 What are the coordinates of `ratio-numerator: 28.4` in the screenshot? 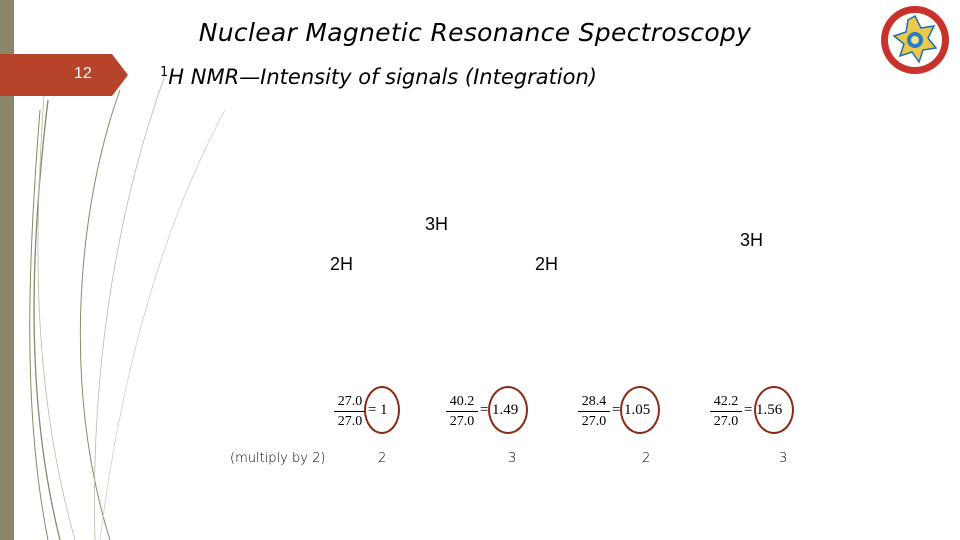 It's located at (594, 401).